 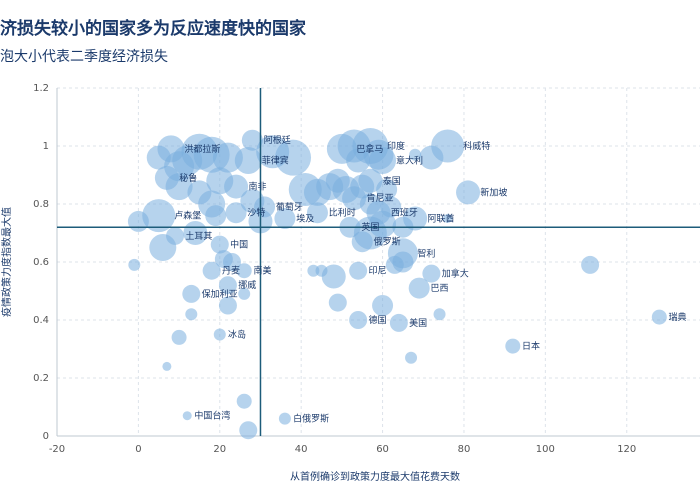 What do you see at coordinates (41, 88) in the screenshot?
I see `y-tick-label: 1.2` at bounding box center [41, 88].